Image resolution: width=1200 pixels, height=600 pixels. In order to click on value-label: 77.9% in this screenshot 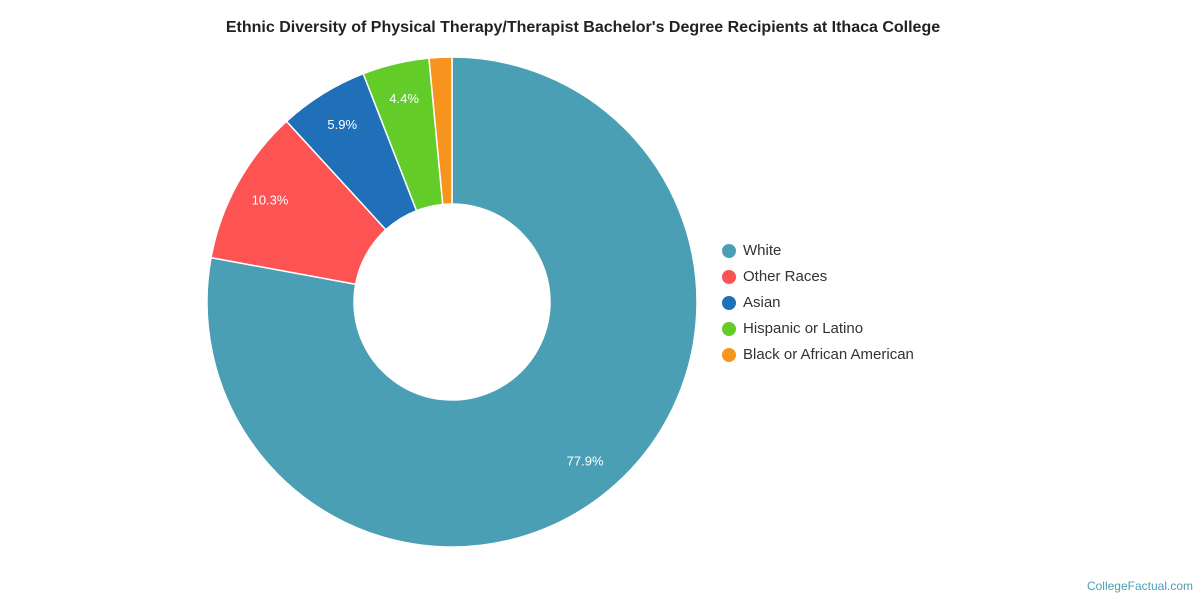, I will do `click(585, 460)`.